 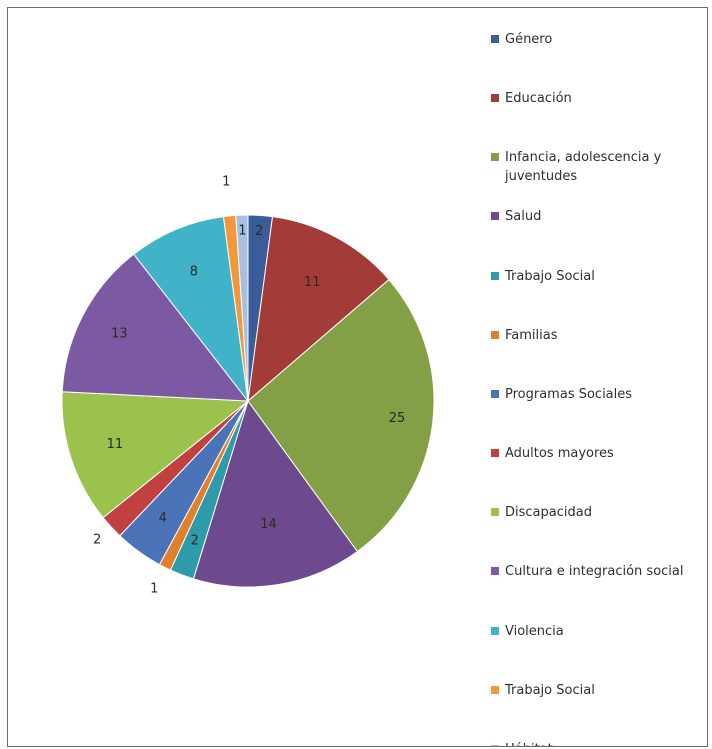 What do you see at coordinates (523, 216) in the screenshot?
I see `legend-label: Salud` at bounding box center [523, 216].